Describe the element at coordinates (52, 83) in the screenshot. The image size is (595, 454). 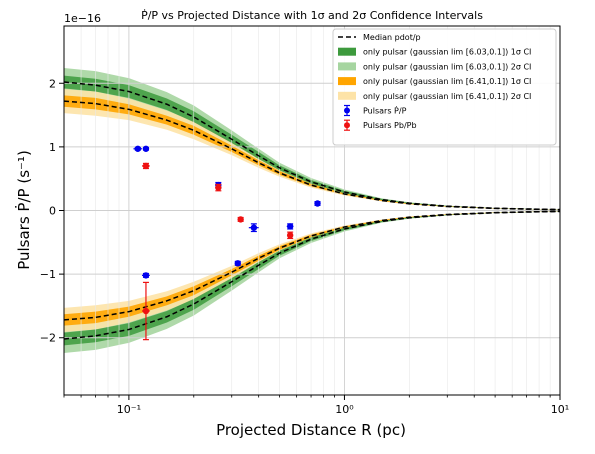
I see `y-tick-label: 2` at that location.